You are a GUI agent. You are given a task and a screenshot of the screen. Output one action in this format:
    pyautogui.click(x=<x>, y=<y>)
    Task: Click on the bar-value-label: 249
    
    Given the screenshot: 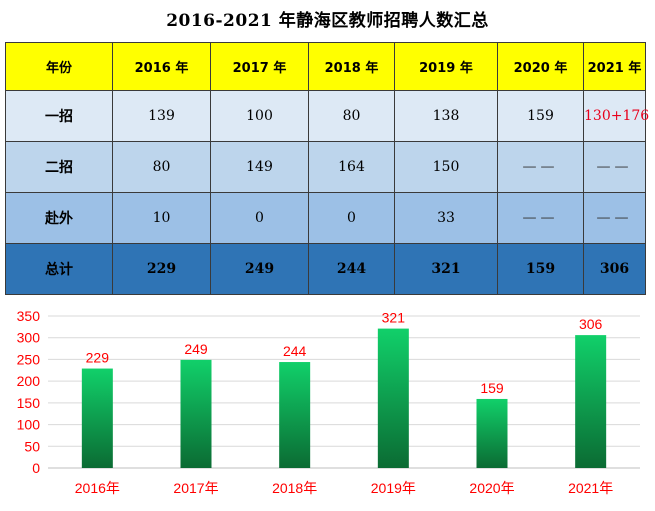 What is the action you would take?
    pyautogui.click(x=196, y=349)
    